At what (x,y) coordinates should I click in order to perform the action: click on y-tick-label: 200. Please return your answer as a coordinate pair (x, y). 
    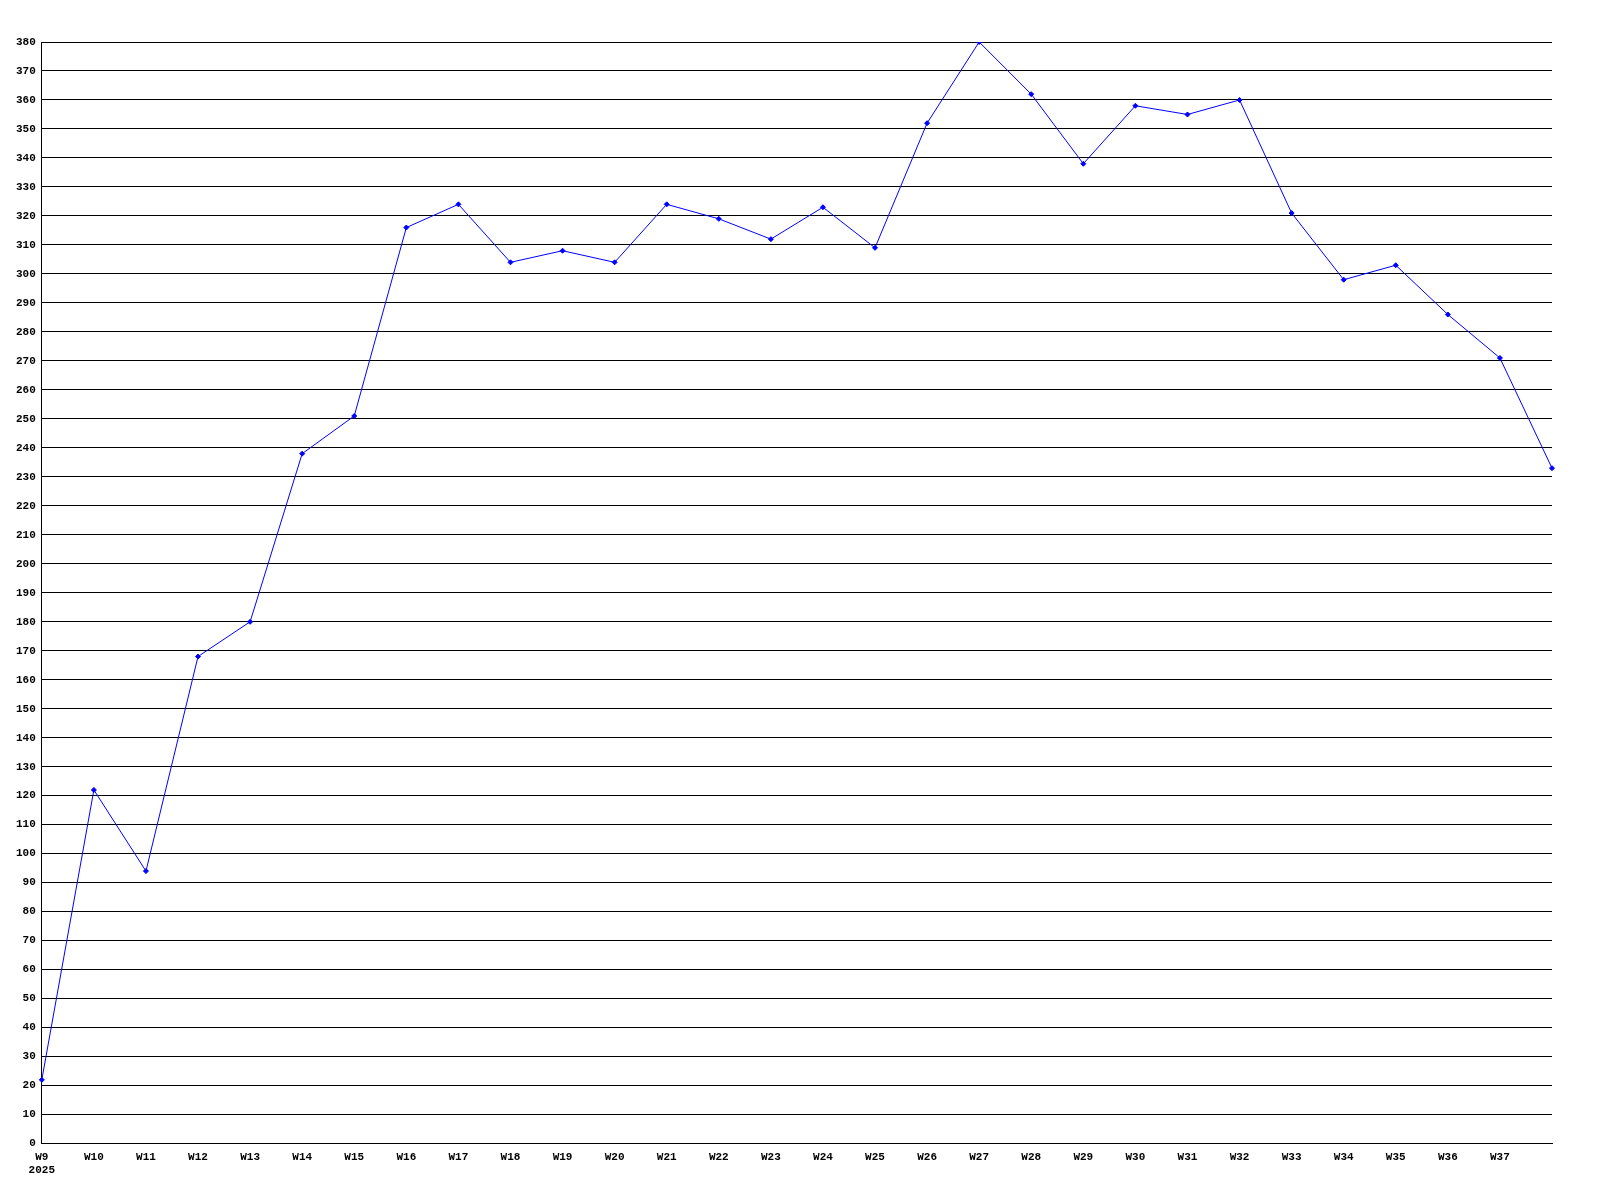
    Looking at the image, I should click on (25, 563).